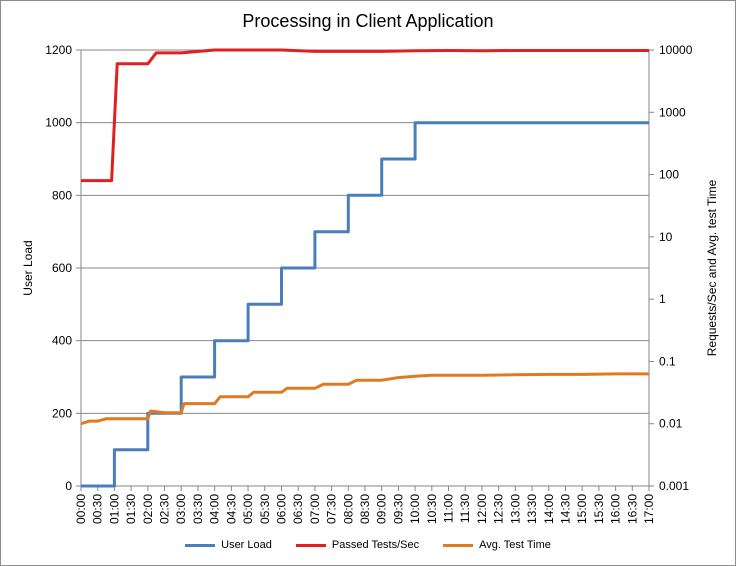  I want to click on x-tick-label: 12:30, so click(499, 509).